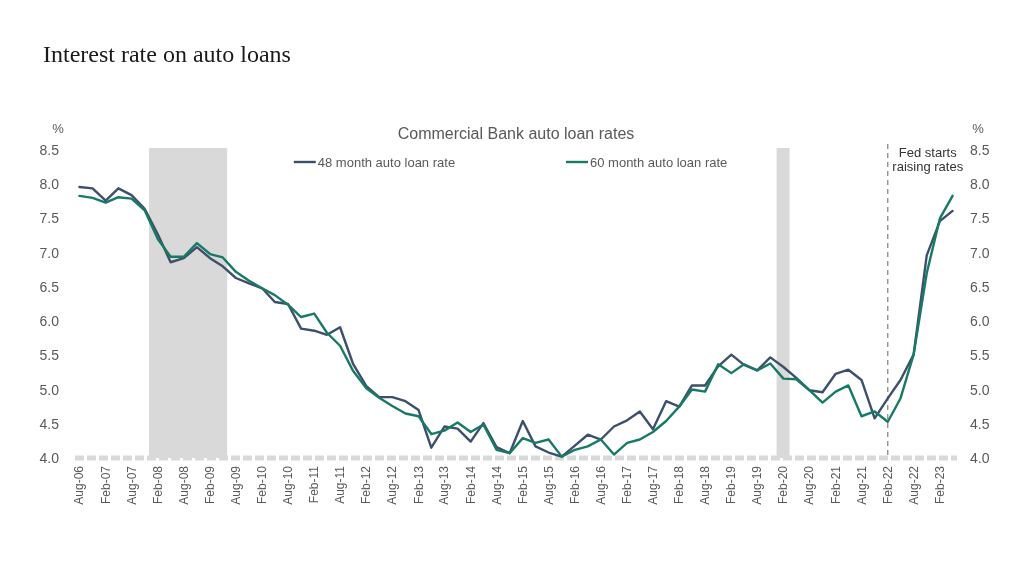 The width and height of the screenshot is (1024, 576). What do you see at coordinates (392, 485) in the screenshot?
I see `x-tick-label: Aug-12` at bounding box center [392, 485].